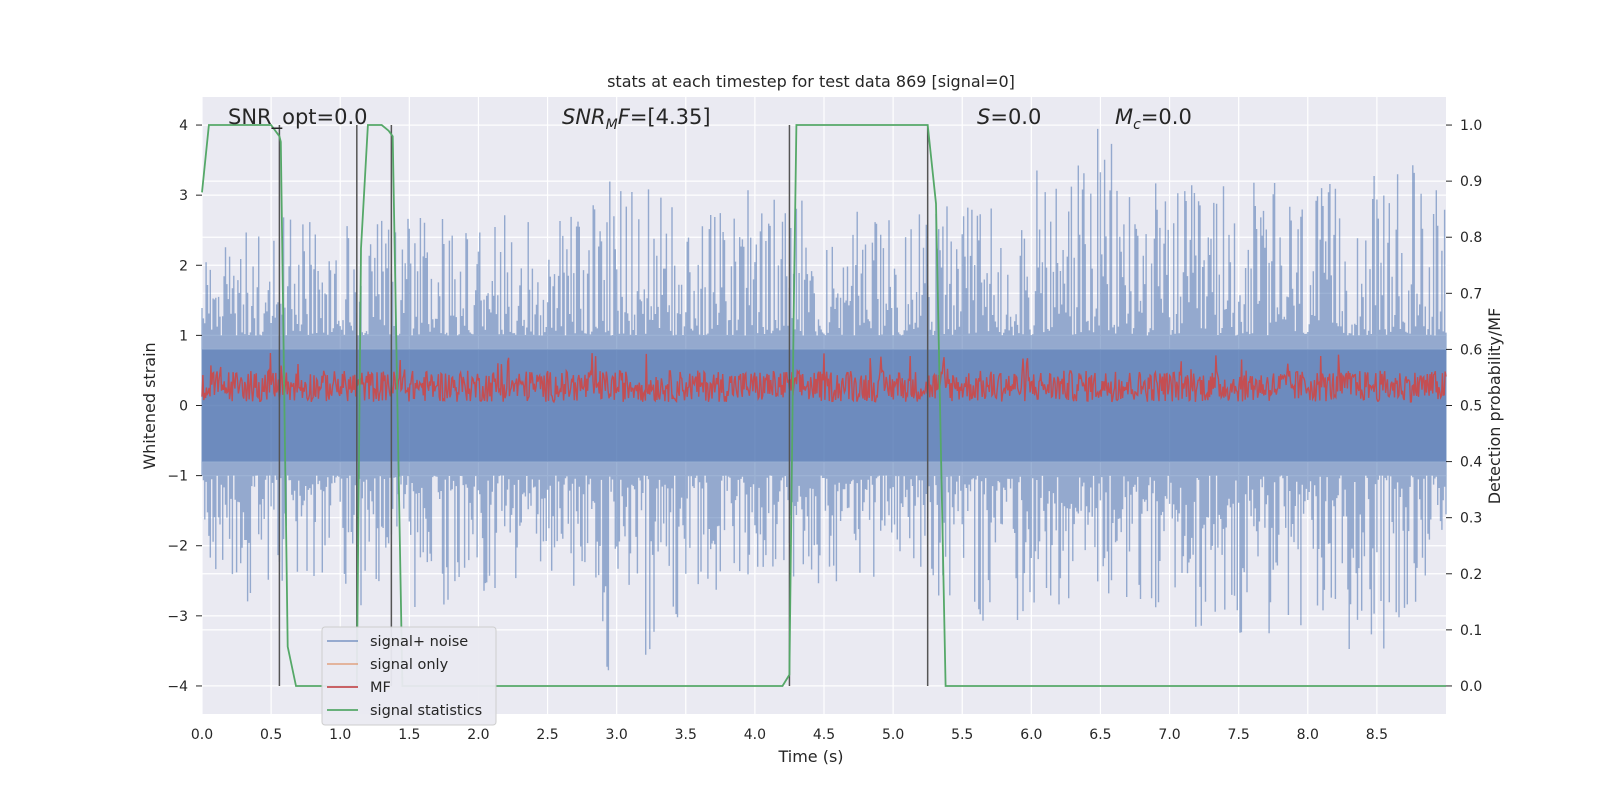 The image size is (1600, 800). What do you see at coordinates (202, 735) in the screenshot?
I see `x-tick-label: 0.0` at bounding box center [202, 735].